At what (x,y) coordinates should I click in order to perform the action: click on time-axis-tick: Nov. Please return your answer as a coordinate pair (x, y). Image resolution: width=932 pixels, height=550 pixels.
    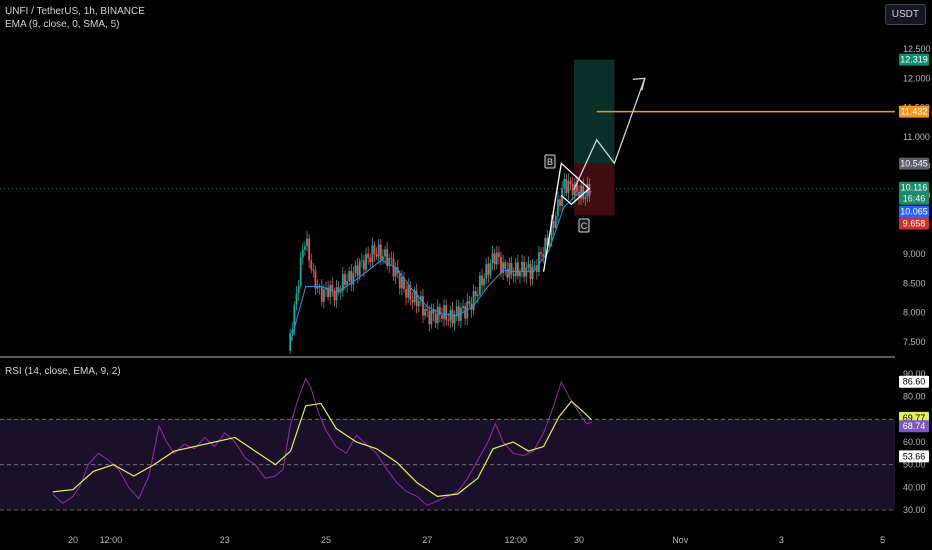
    Looking at the image, I should click on (680, 540).